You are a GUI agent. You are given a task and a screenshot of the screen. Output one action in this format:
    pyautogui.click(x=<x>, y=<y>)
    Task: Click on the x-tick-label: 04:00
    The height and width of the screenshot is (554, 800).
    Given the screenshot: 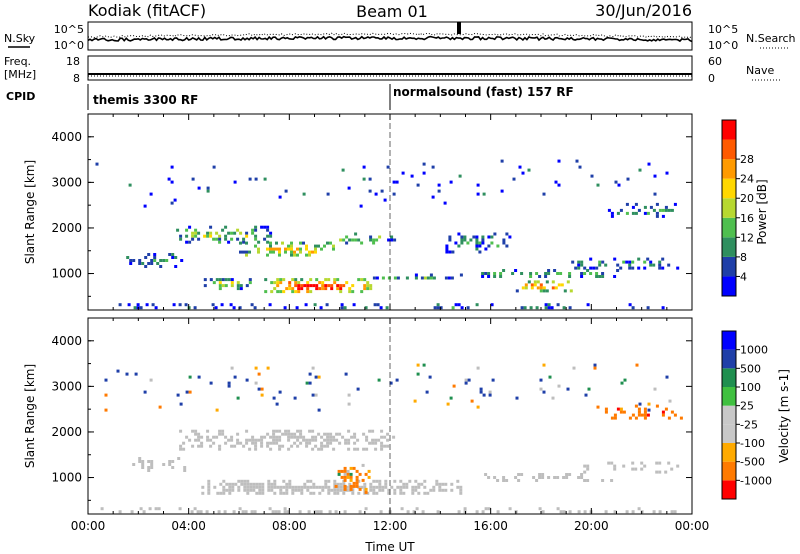 What is the action you would take?
    pyautogui.click(x=188, y=526)
    